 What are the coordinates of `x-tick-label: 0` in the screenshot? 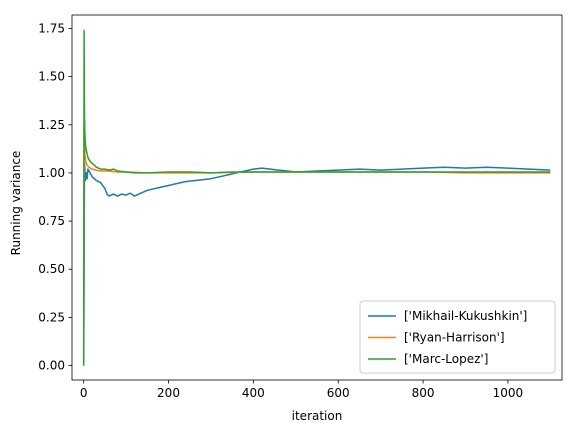 It's located at (84, 393).